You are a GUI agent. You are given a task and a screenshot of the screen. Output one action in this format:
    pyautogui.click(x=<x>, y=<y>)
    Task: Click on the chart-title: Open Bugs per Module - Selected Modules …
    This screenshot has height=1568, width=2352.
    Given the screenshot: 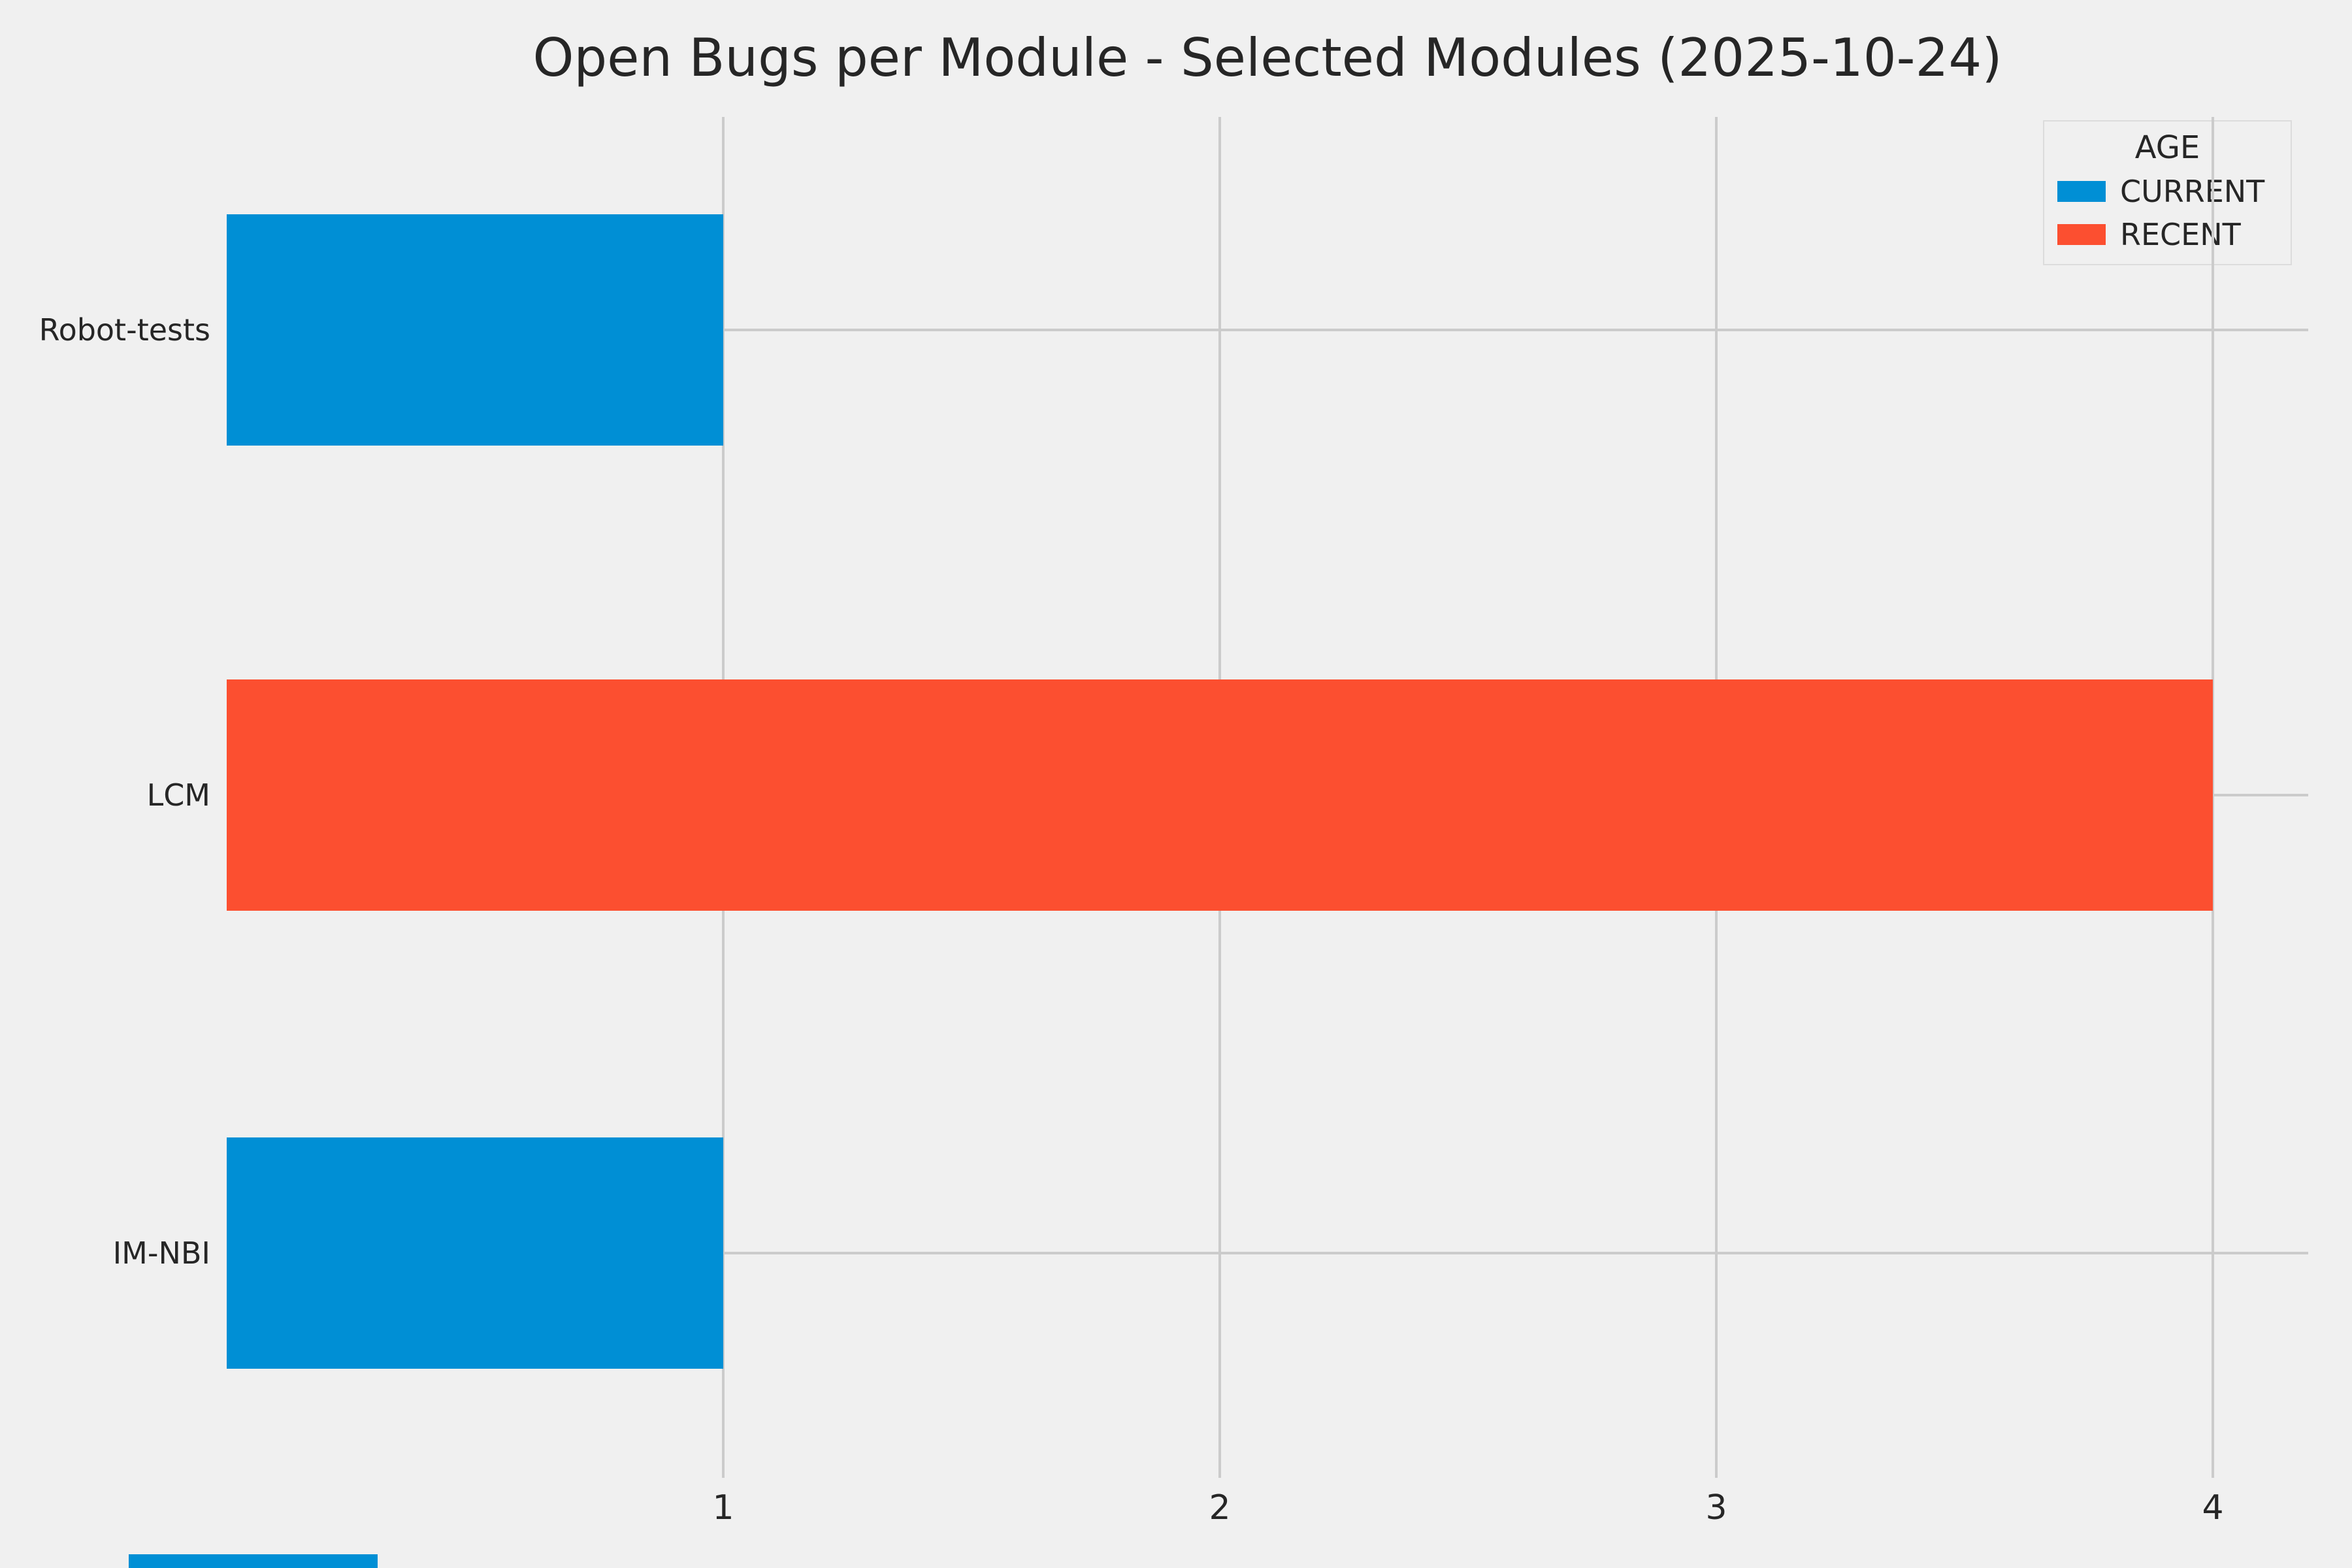 What is the action you would take?
    pyautogui.click(x=1267, y=57)
    